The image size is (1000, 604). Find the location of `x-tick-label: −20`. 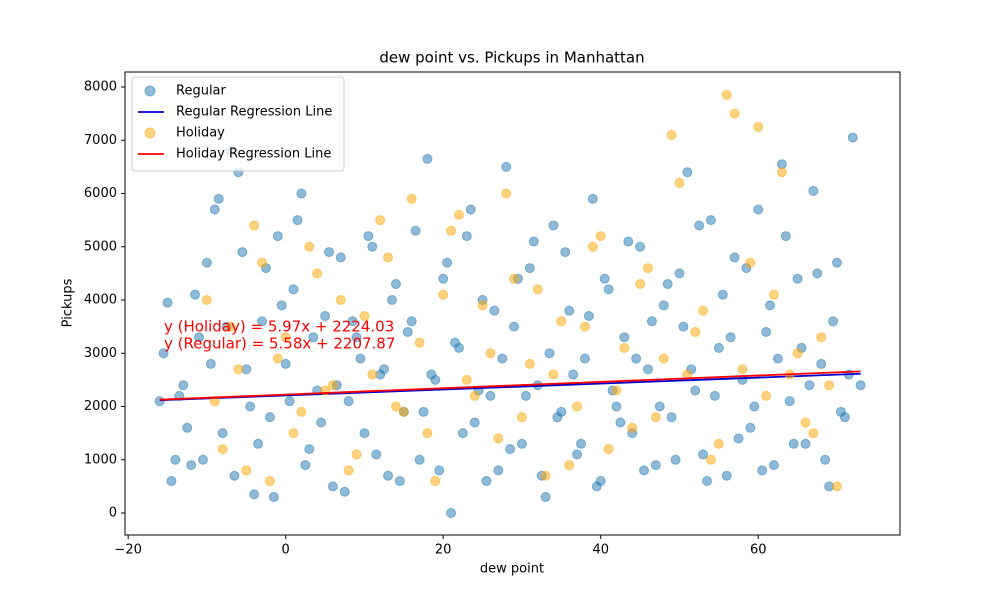

x-tick-label: −20 is located at coordinates (127, 550).